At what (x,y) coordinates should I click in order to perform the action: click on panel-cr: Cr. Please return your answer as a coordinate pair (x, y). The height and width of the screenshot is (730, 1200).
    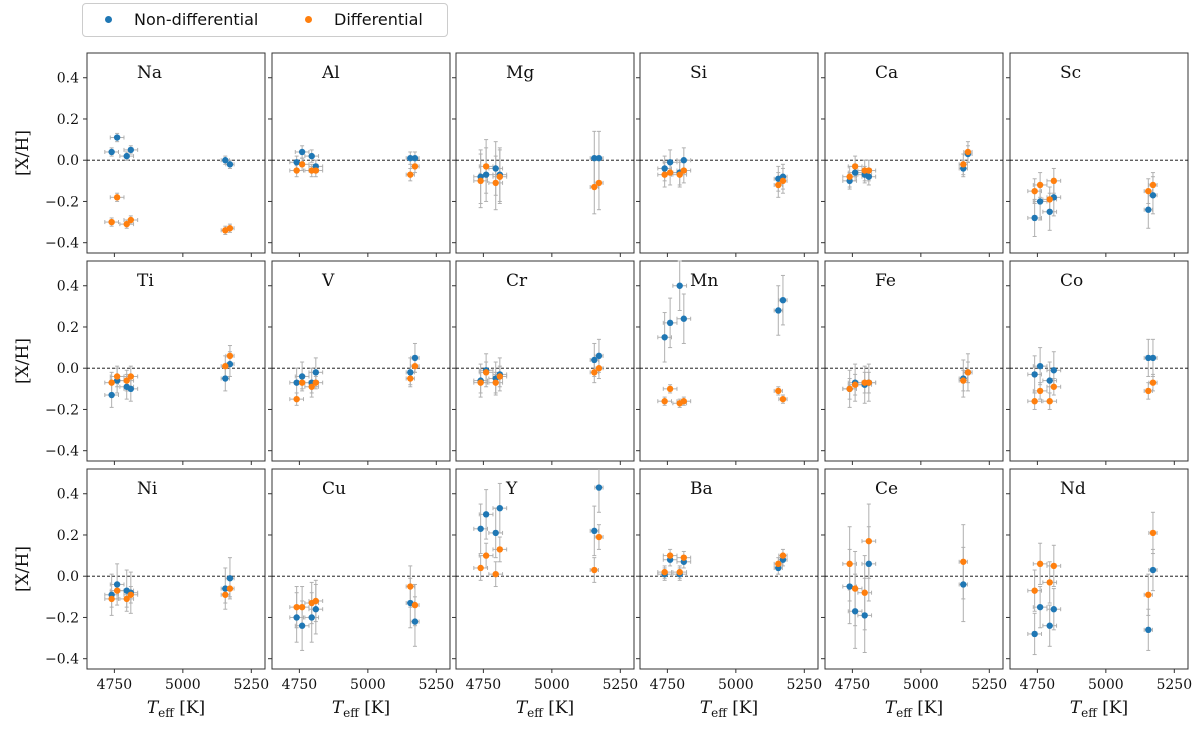
    Looking at the image, I should click on (543, 362).